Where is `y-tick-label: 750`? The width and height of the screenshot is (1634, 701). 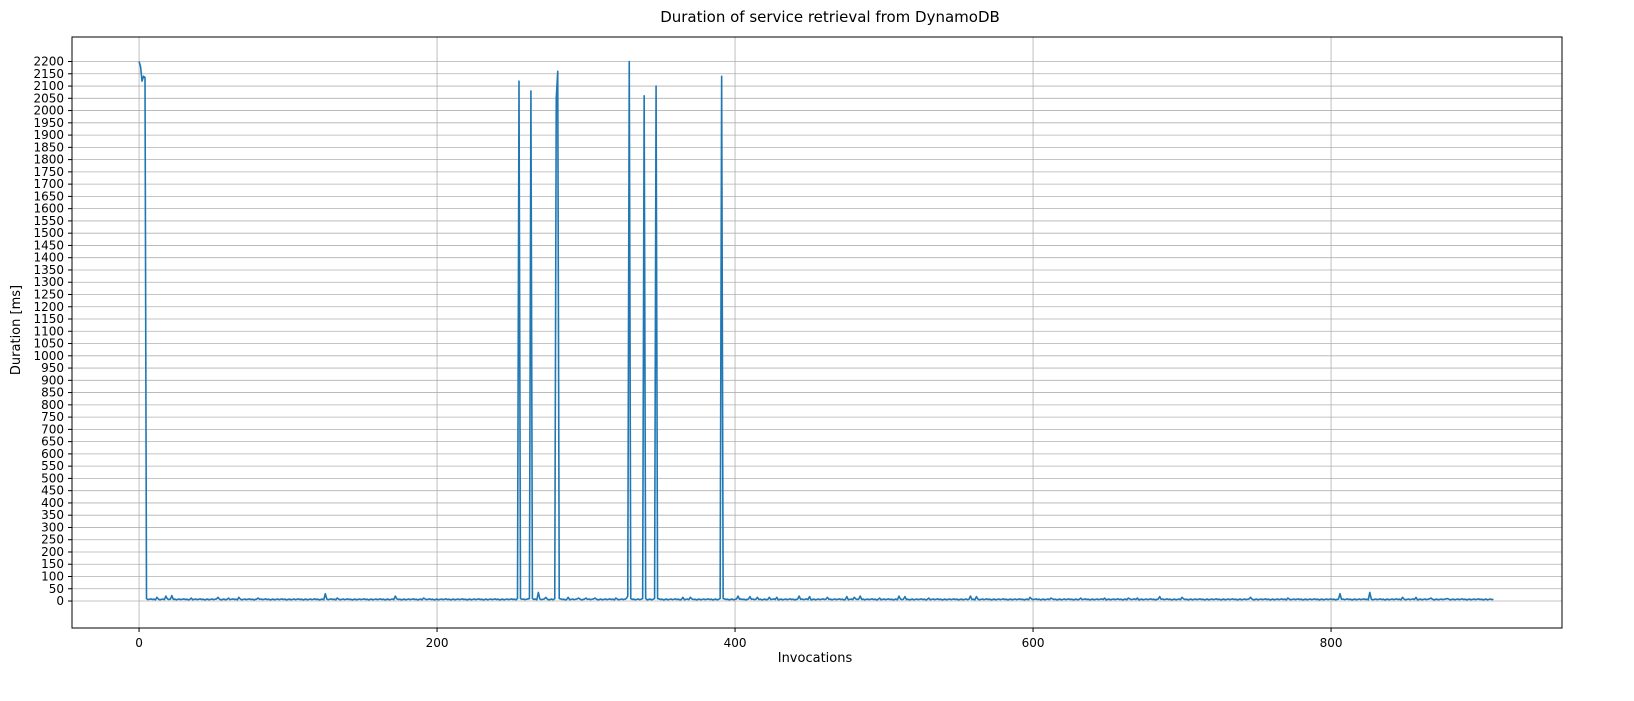 y-tick-label: 750 is located at coordinates (52, 417).